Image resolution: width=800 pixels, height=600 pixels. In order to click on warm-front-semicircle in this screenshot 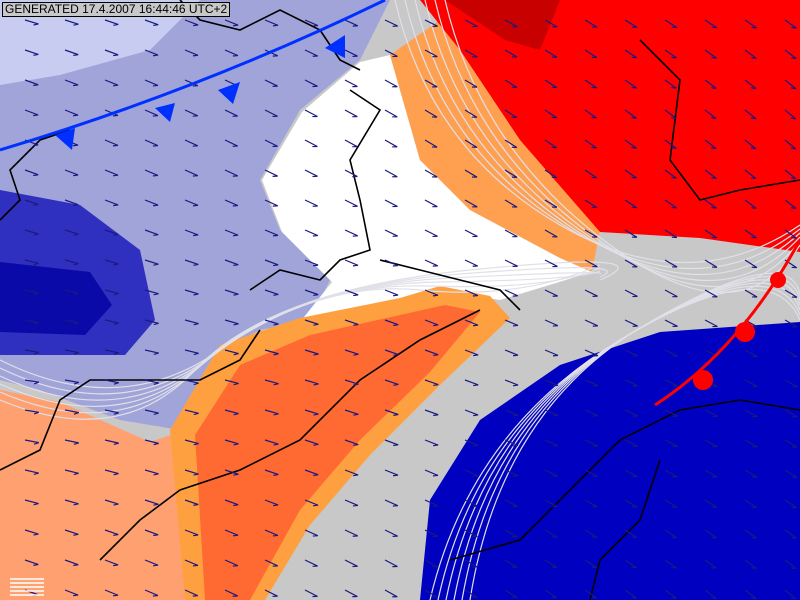, I will do `click(778, 280)`.